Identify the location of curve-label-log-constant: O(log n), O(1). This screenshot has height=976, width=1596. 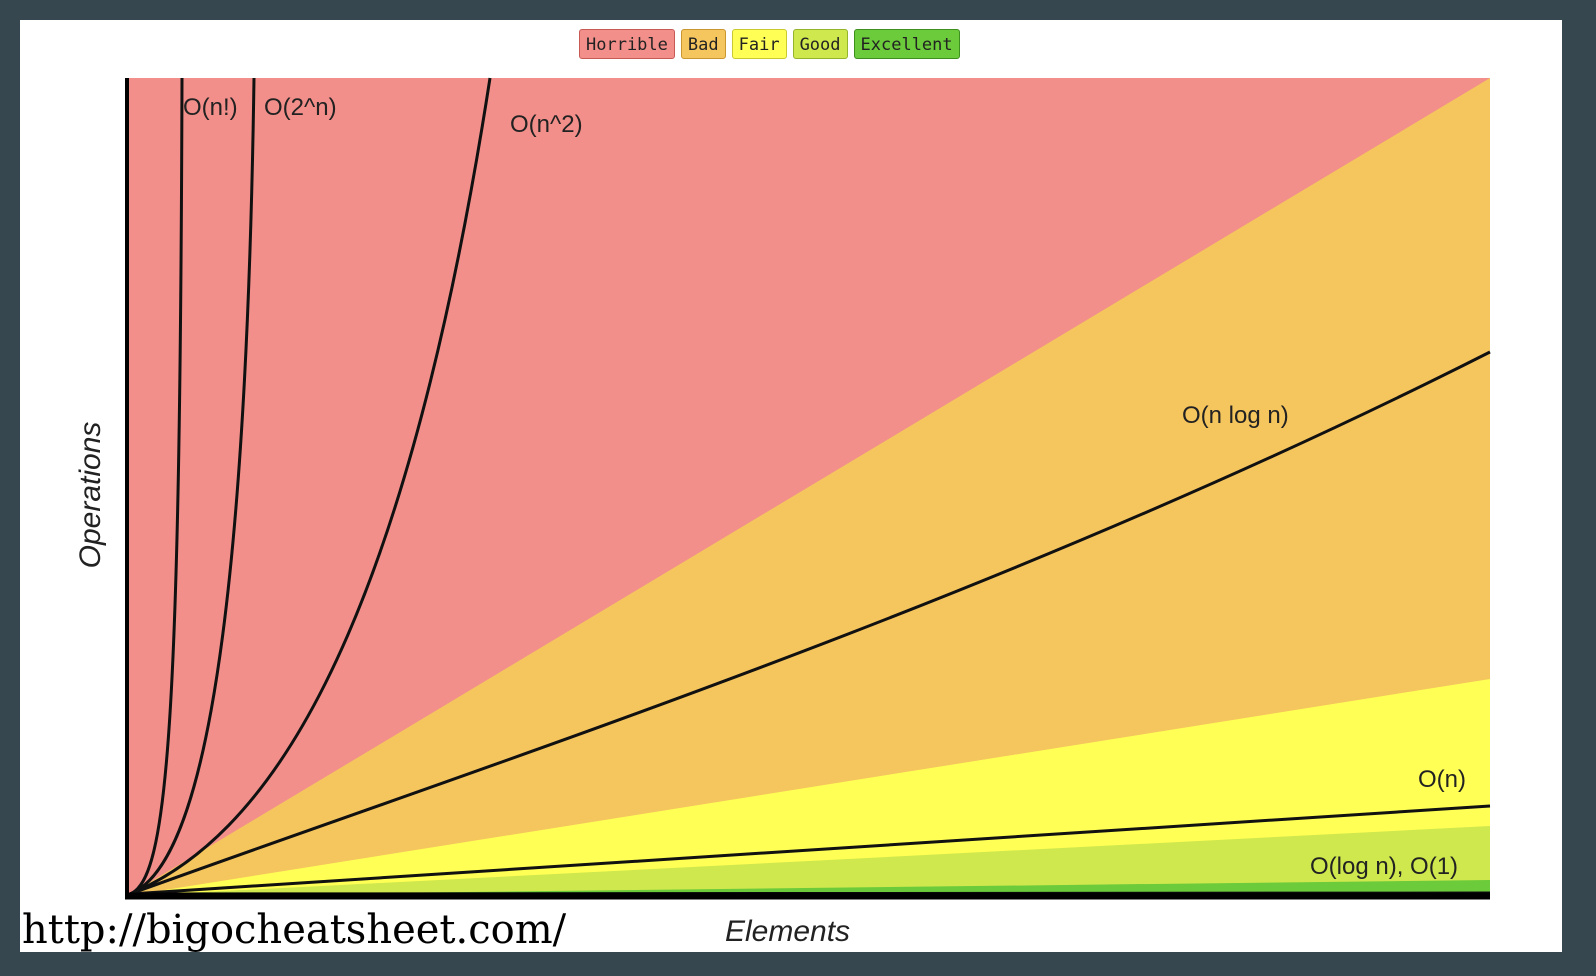
(1384, 866).